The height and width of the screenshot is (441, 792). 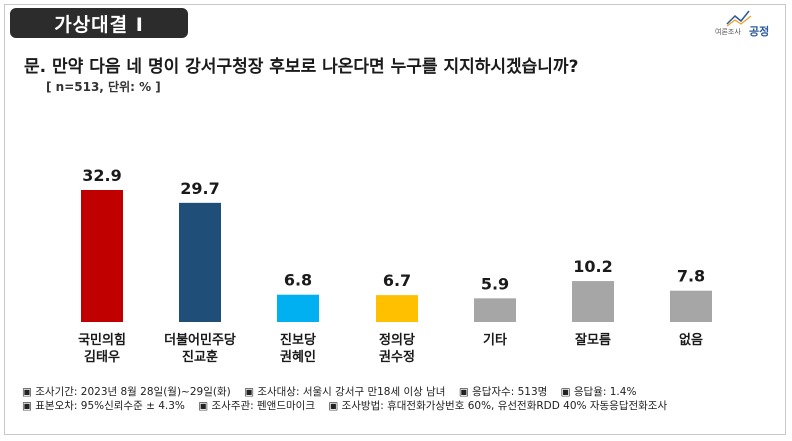 I want to click on bar-value-label-5: 5.9, so click(x=495, y=283).